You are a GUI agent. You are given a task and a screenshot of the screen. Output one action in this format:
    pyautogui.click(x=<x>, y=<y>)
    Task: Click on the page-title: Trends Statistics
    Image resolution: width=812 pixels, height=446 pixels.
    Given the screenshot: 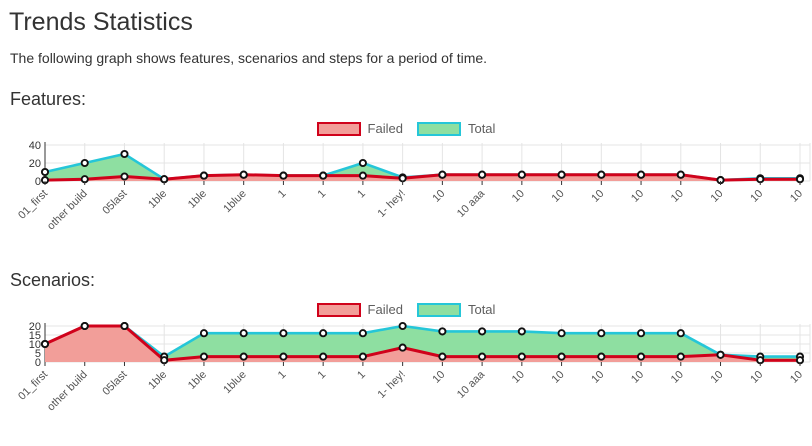 What is the action you would take?
    pyautogui.click(x=101, y=22)
    